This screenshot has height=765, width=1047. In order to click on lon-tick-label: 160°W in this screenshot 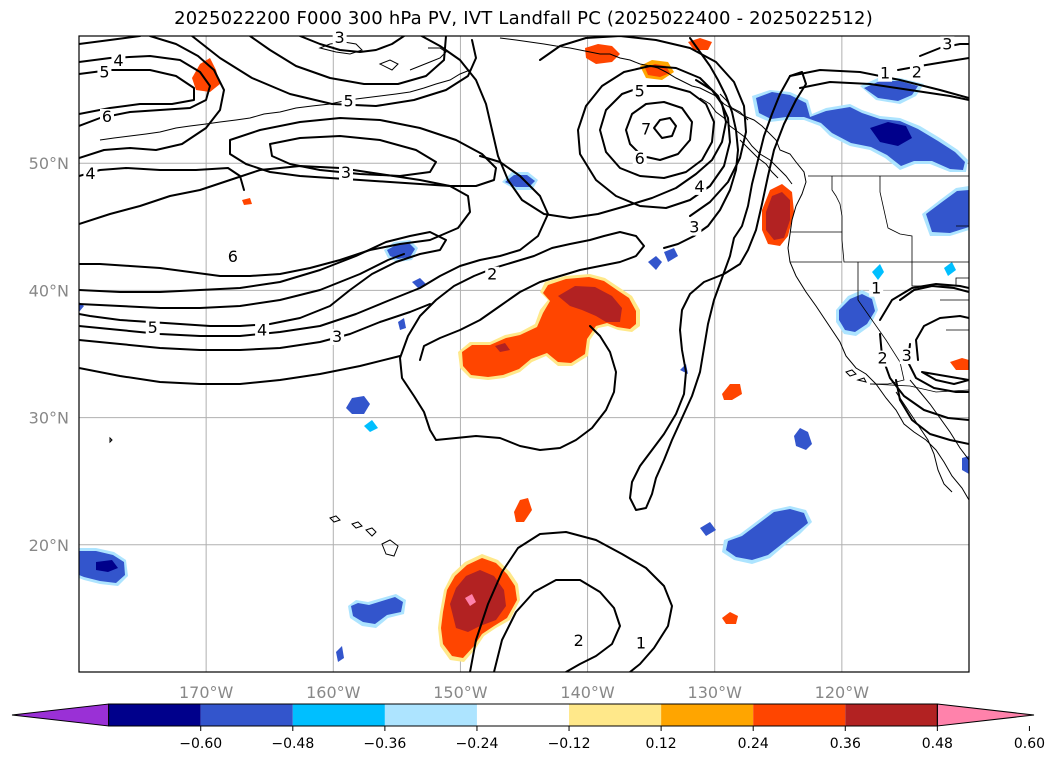, I will do `click(333, 692)`.